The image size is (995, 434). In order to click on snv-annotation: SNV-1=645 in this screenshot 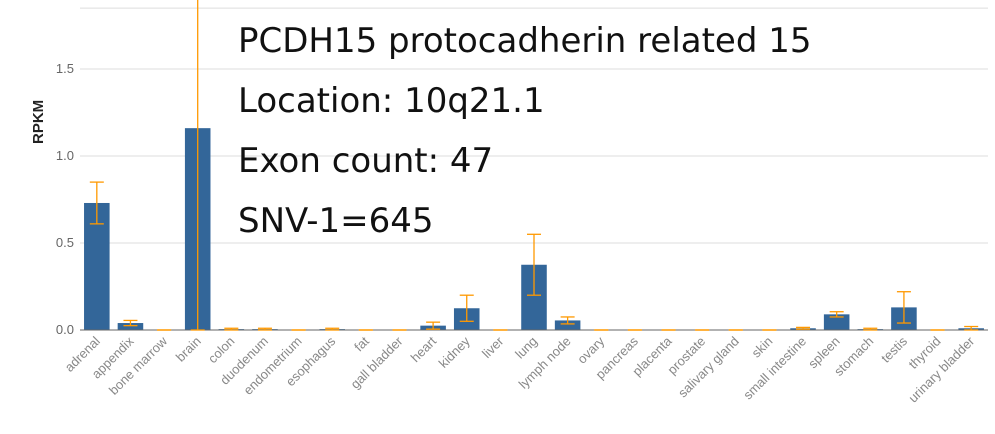, I will do `click(336, 221)`.